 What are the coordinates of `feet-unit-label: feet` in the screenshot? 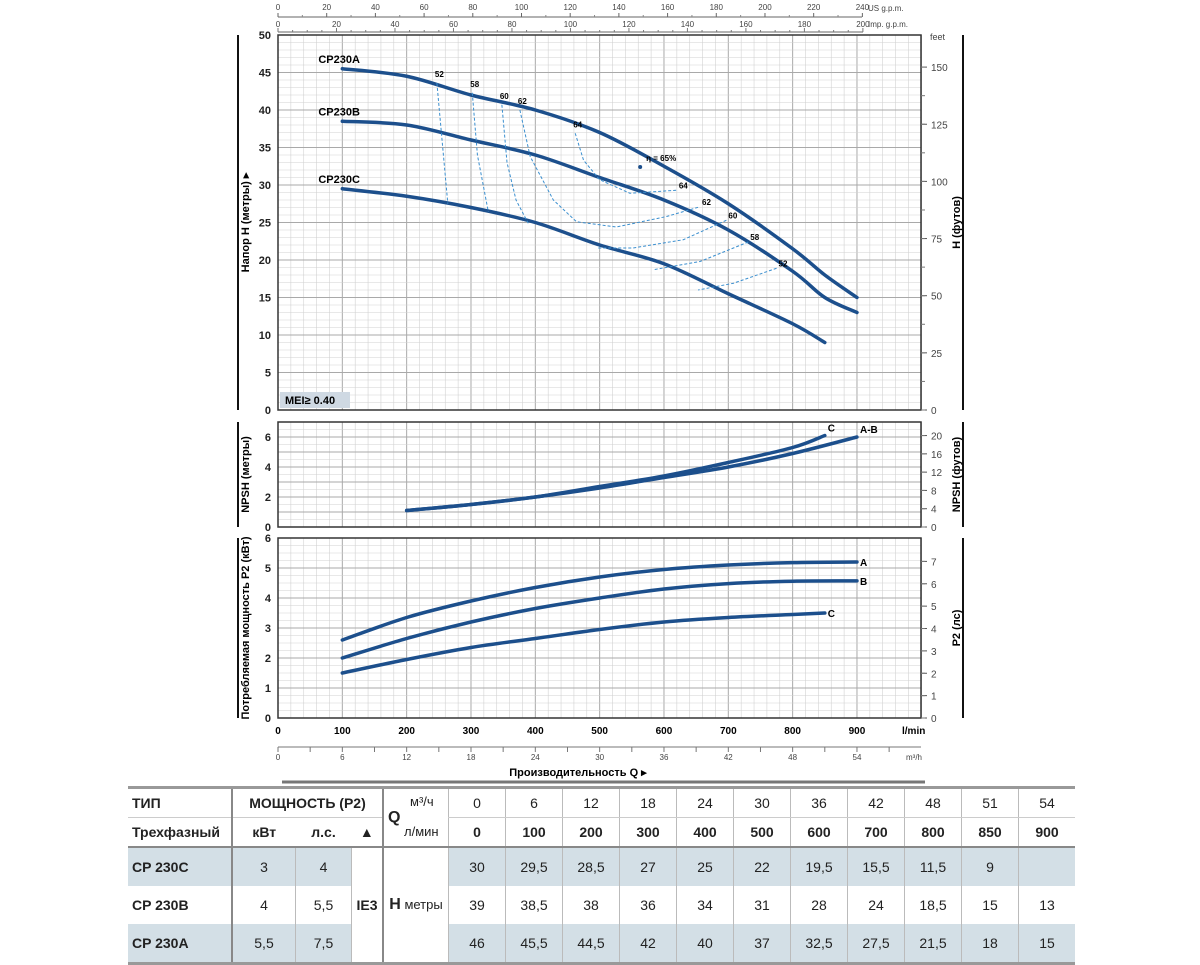 It's located at (938, 37).